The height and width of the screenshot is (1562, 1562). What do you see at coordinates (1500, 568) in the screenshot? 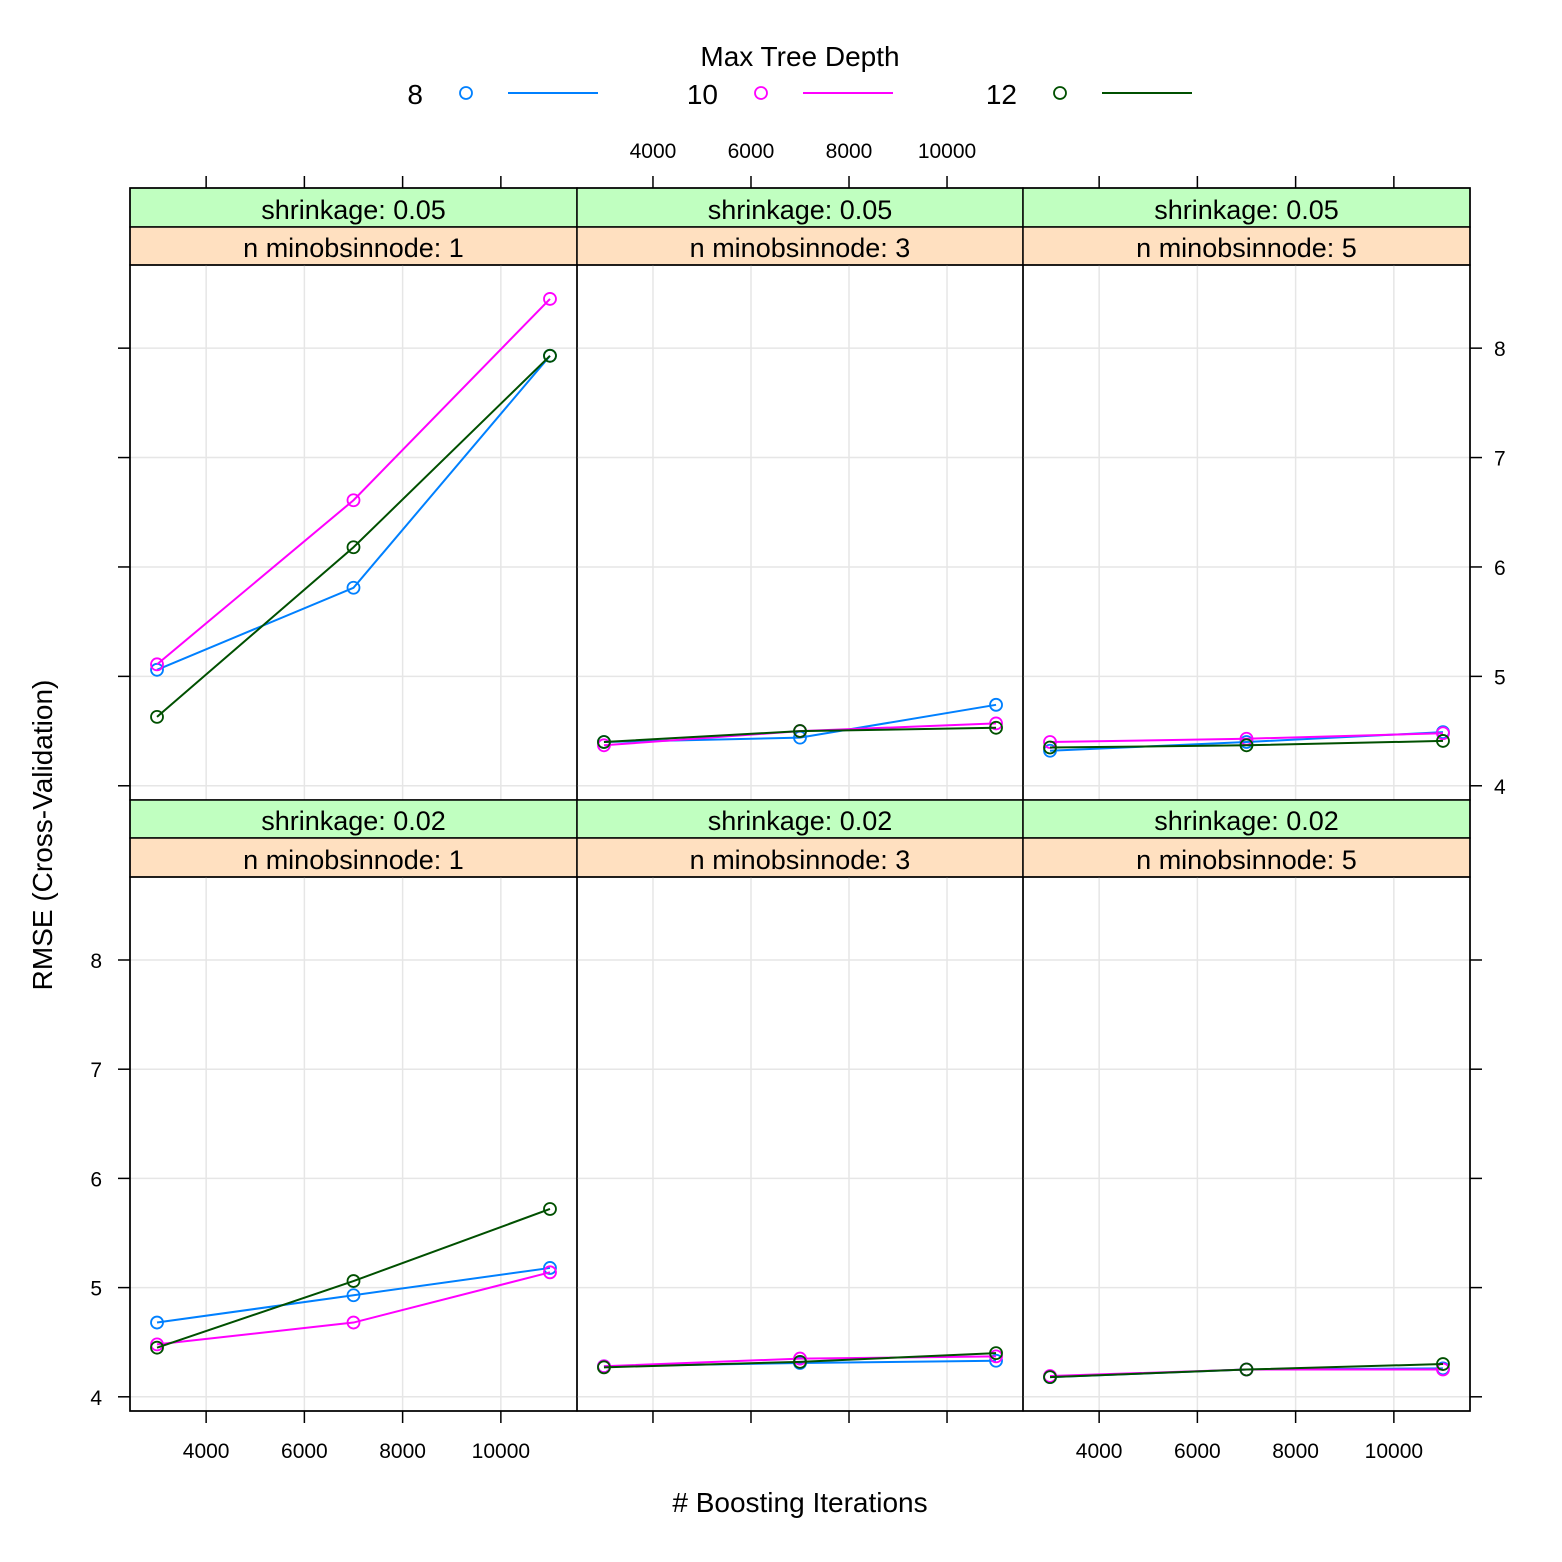
I see `y-tick-label-right: 6` at bounding box center [1500, 568].